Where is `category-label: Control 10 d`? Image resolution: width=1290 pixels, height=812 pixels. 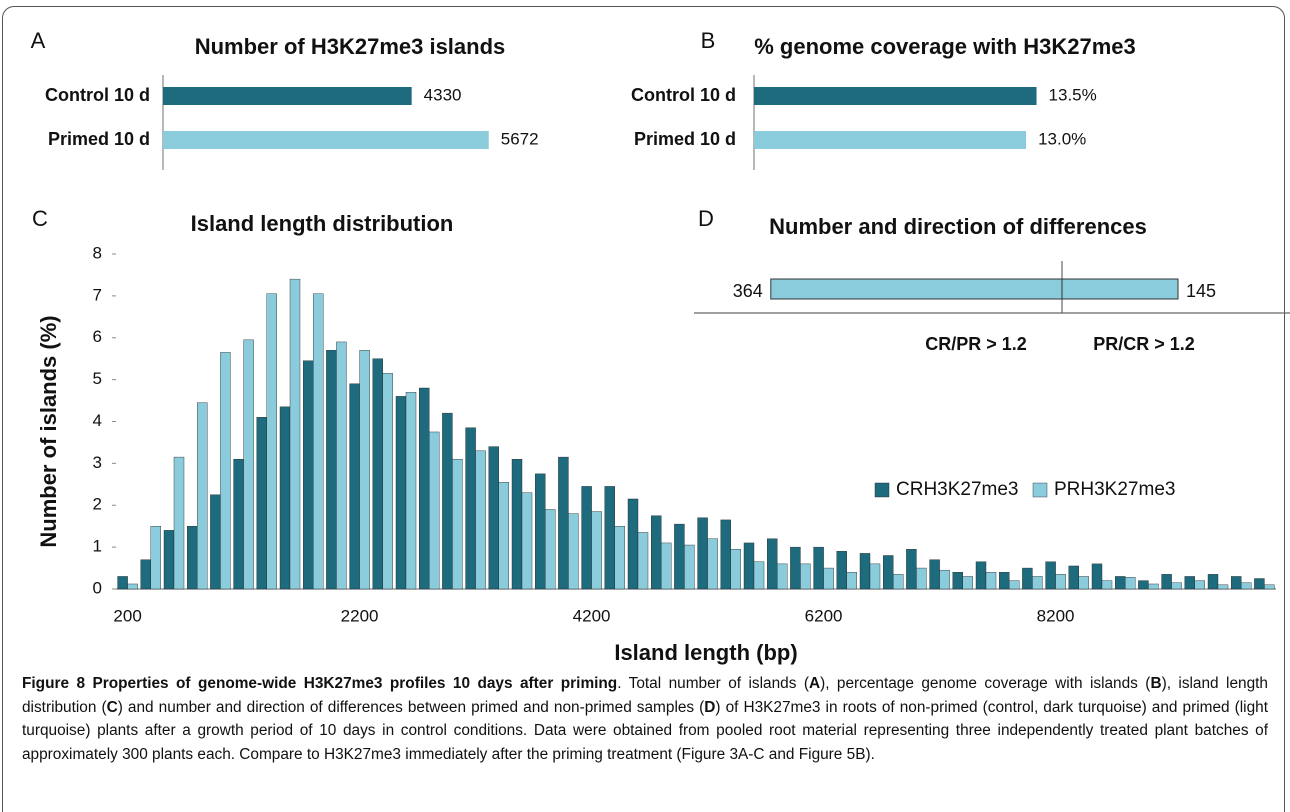 category-label: Control 10 d is located at coordinates (683, 95).